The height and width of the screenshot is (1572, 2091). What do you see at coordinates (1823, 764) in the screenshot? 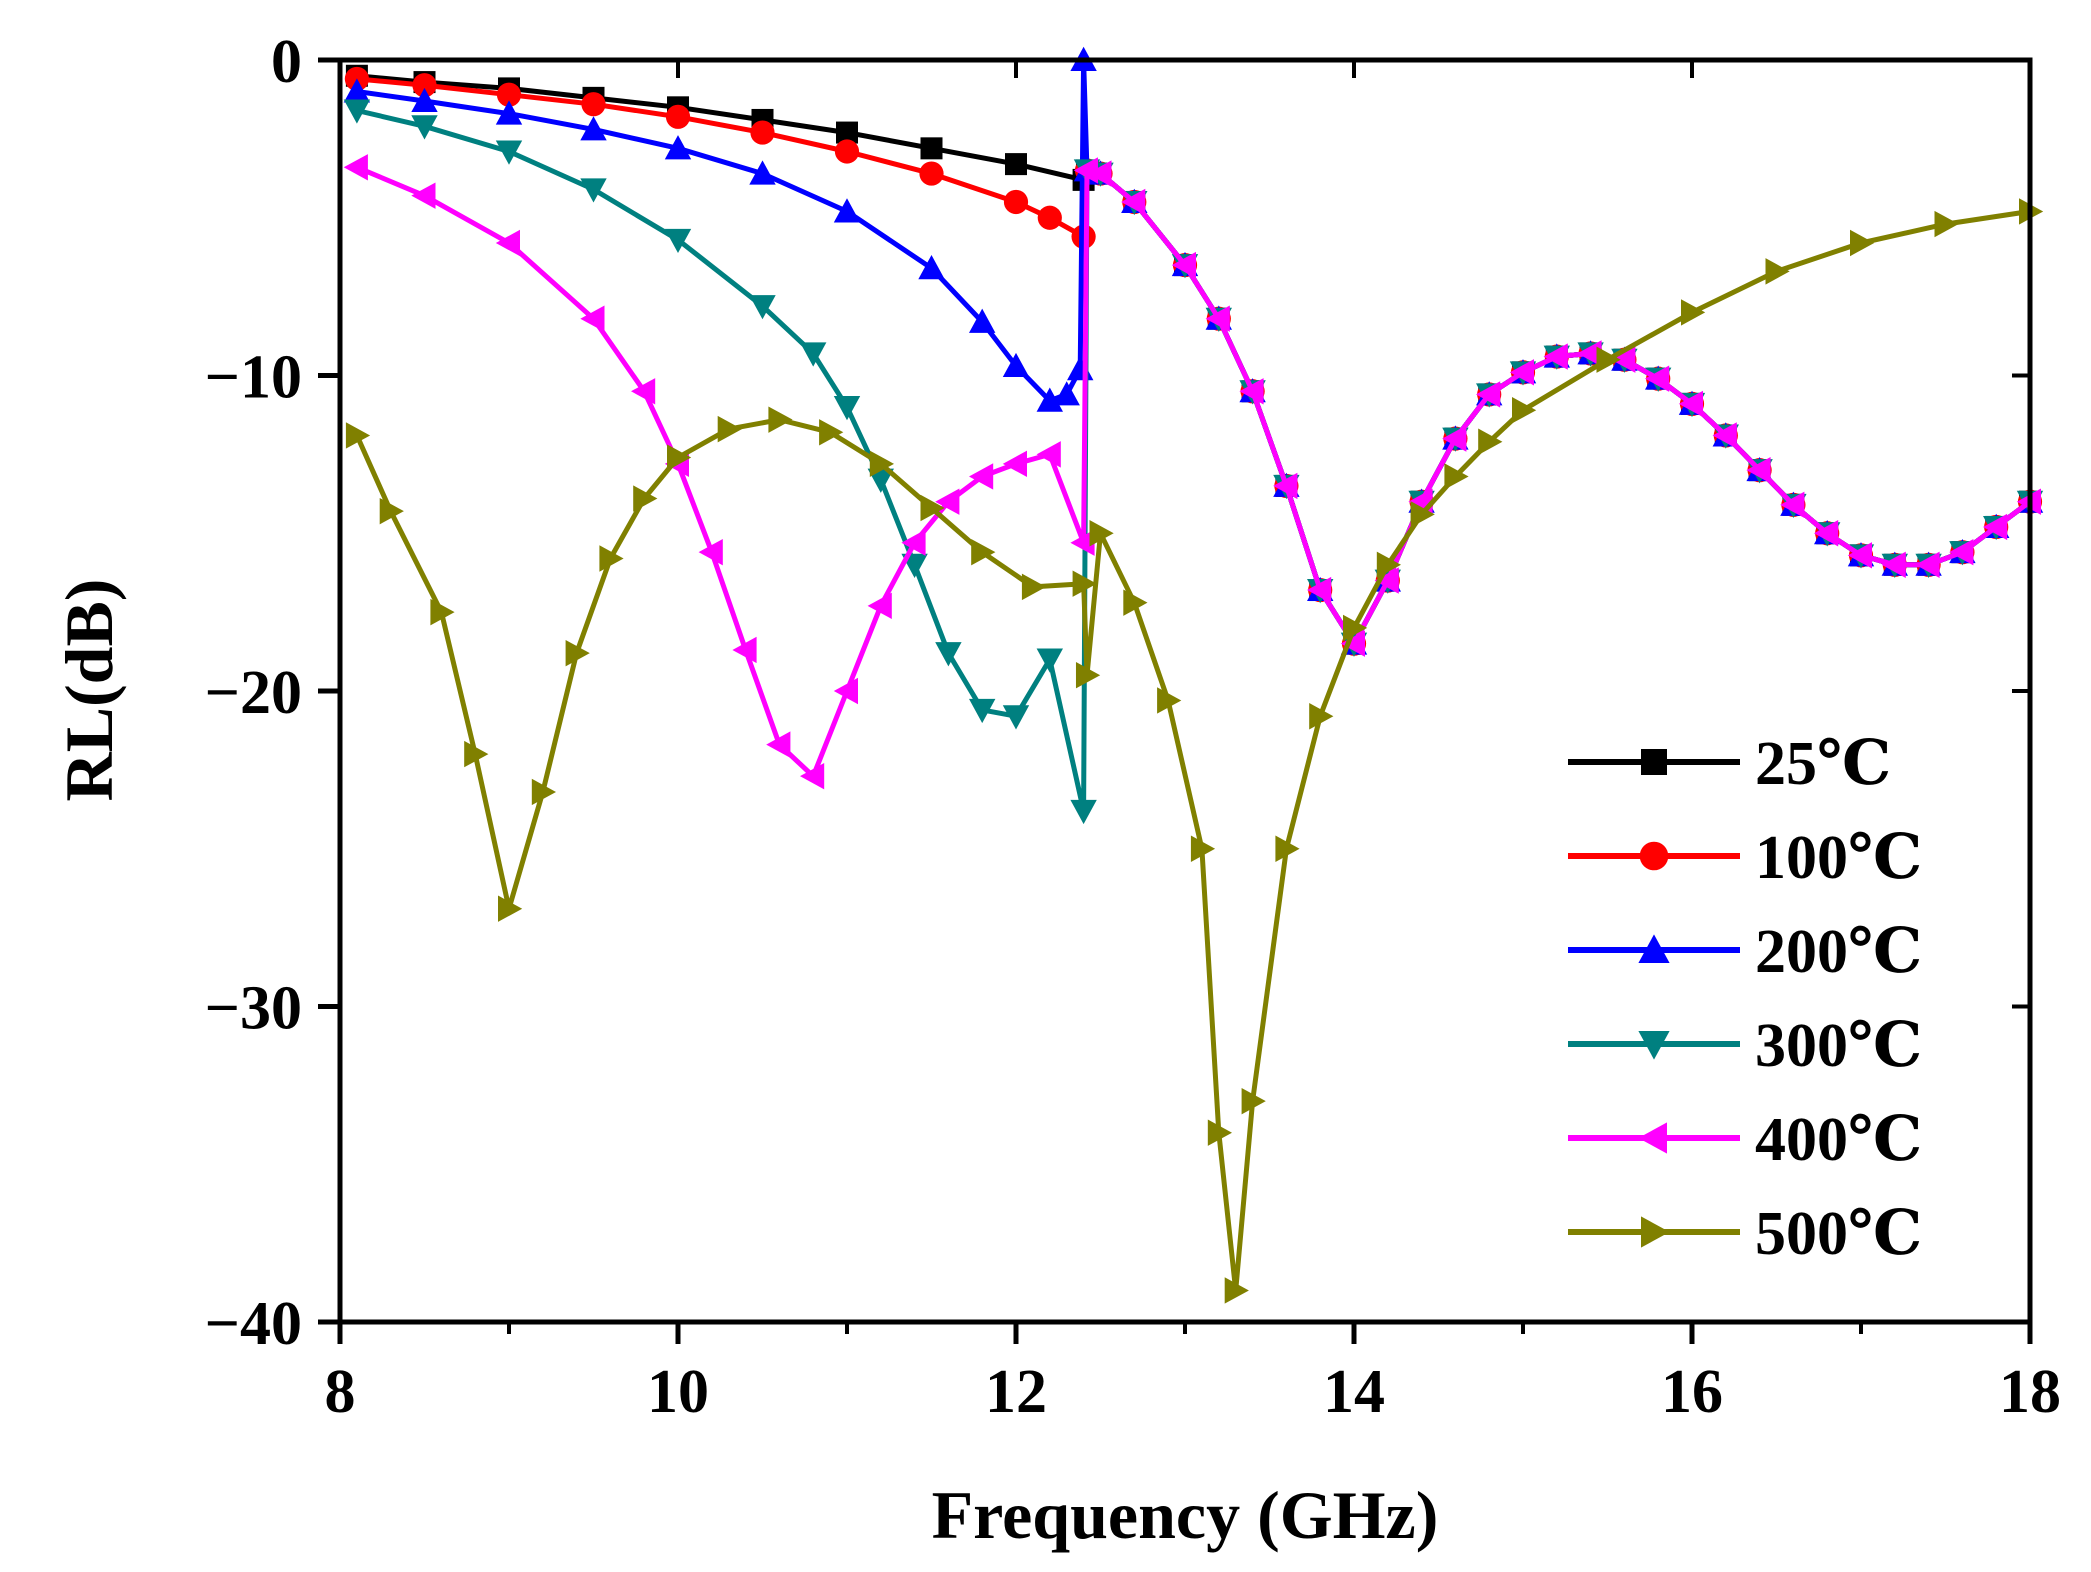
I see `legend-label: 25℃` at bounding box center [1823, 764].